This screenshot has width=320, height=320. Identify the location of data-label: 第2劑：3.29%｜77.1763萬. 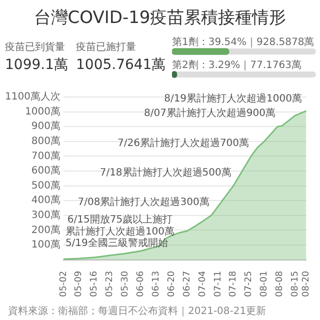
(237, 65).